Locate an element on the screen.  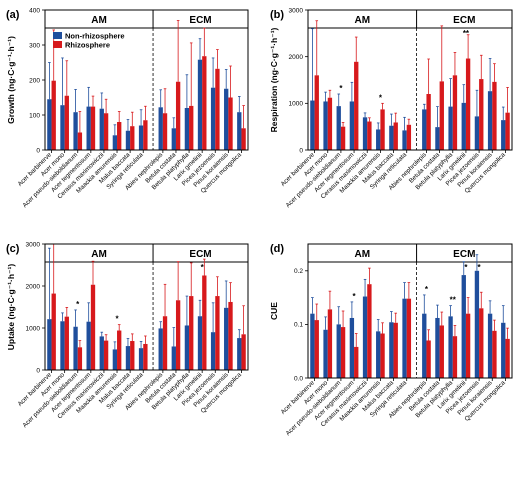
y-axis-title: CUE is located at coordinates (274, 311).